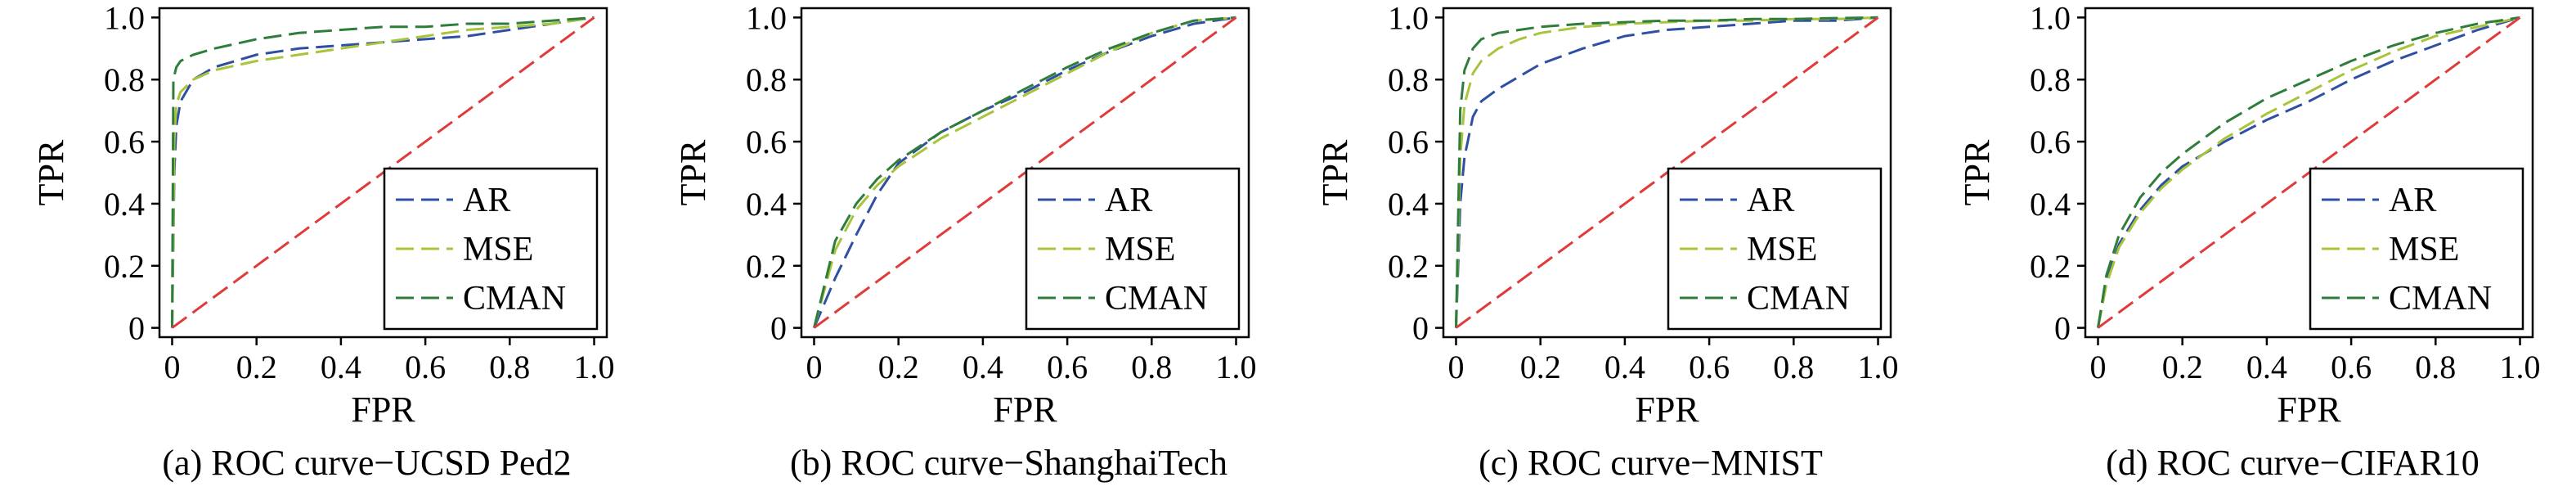 The height and width of the screenshot is (491, 2576). What do you see at coordinates (2293, 463) in the screenshot?
I see `panel-caption: (d) ROC curve−CIFAR10` at bounding box center [2293, 463].